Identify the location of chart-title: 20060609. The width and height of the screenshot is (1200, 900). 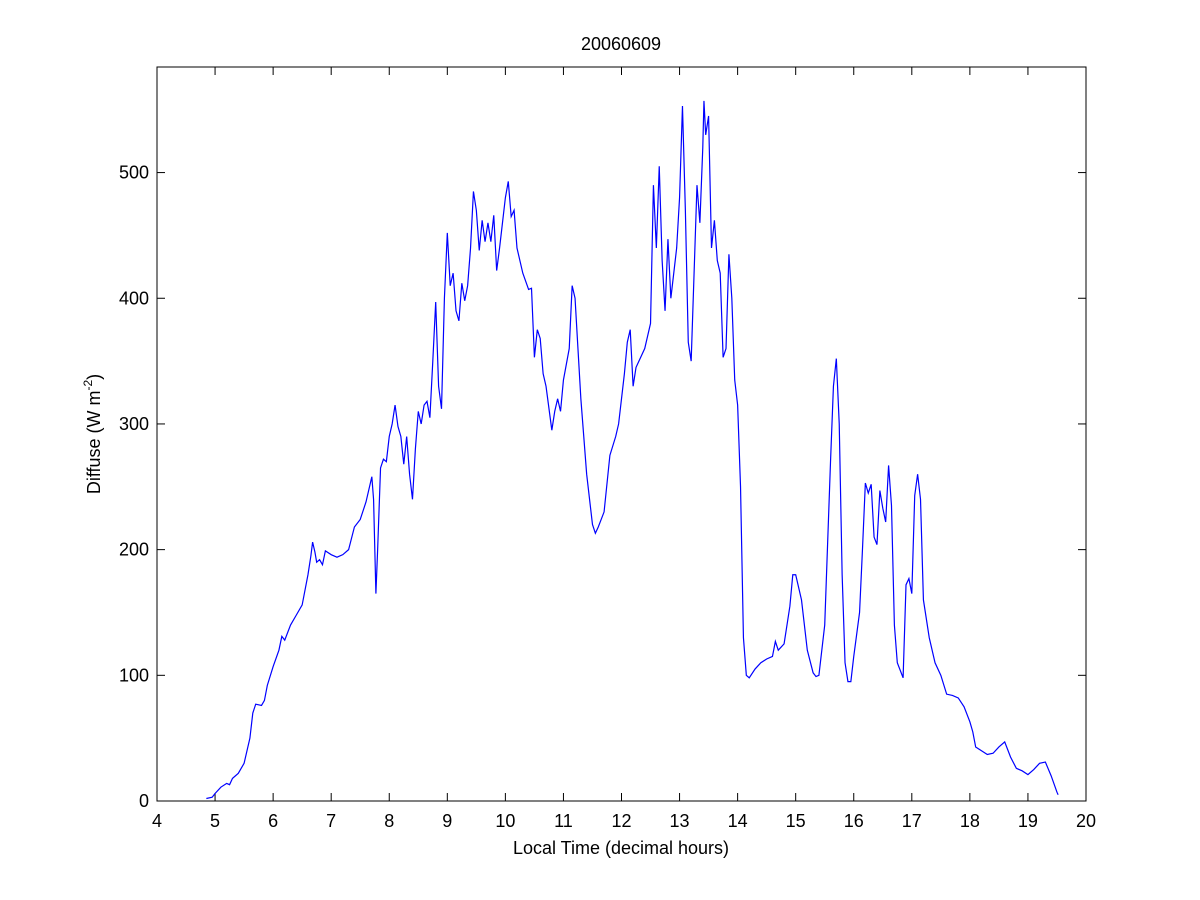
(621, 44).